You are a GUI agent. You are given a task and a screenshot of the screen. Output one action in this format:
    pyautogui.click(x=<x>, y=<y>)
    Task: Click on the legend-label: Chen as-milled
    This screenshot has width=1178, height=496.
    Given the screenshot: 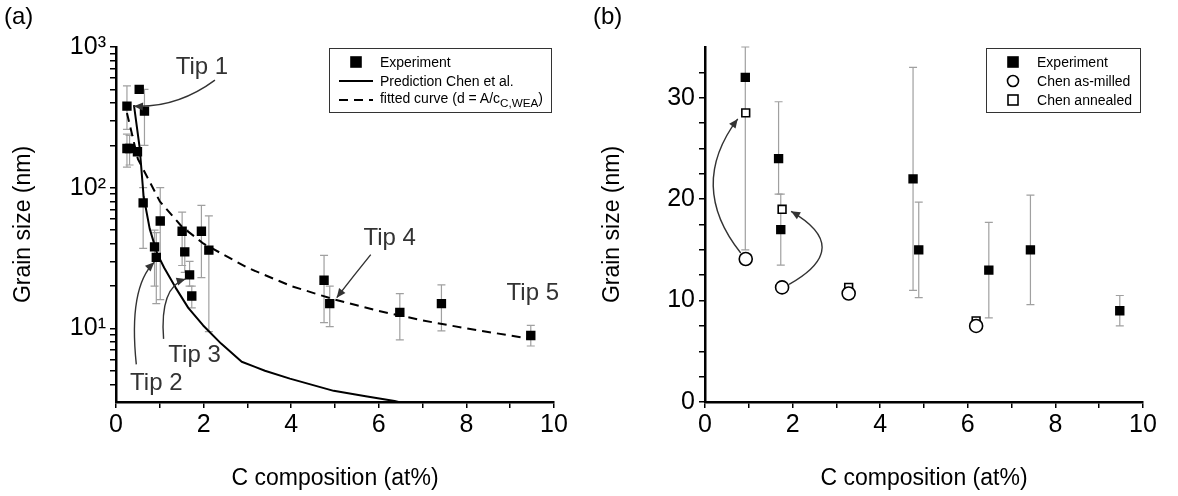 What is the action you would take?
    pyautogui.click(x=1084, y=80)
    